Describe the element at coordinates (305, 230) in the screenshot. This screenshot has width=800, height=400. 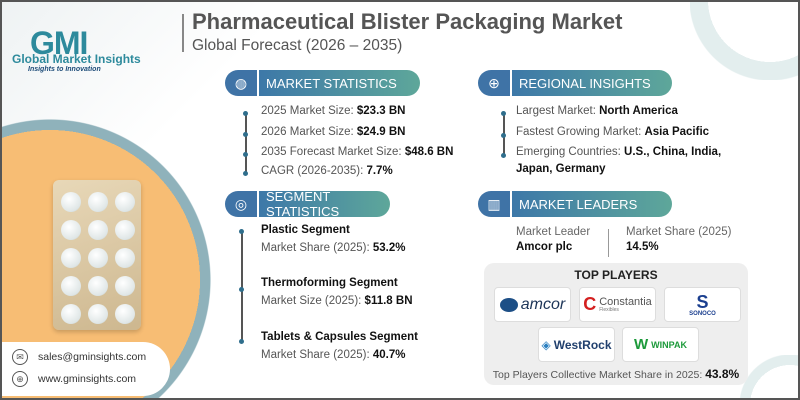
I see `segment-name: Plastic Segment` at that location.